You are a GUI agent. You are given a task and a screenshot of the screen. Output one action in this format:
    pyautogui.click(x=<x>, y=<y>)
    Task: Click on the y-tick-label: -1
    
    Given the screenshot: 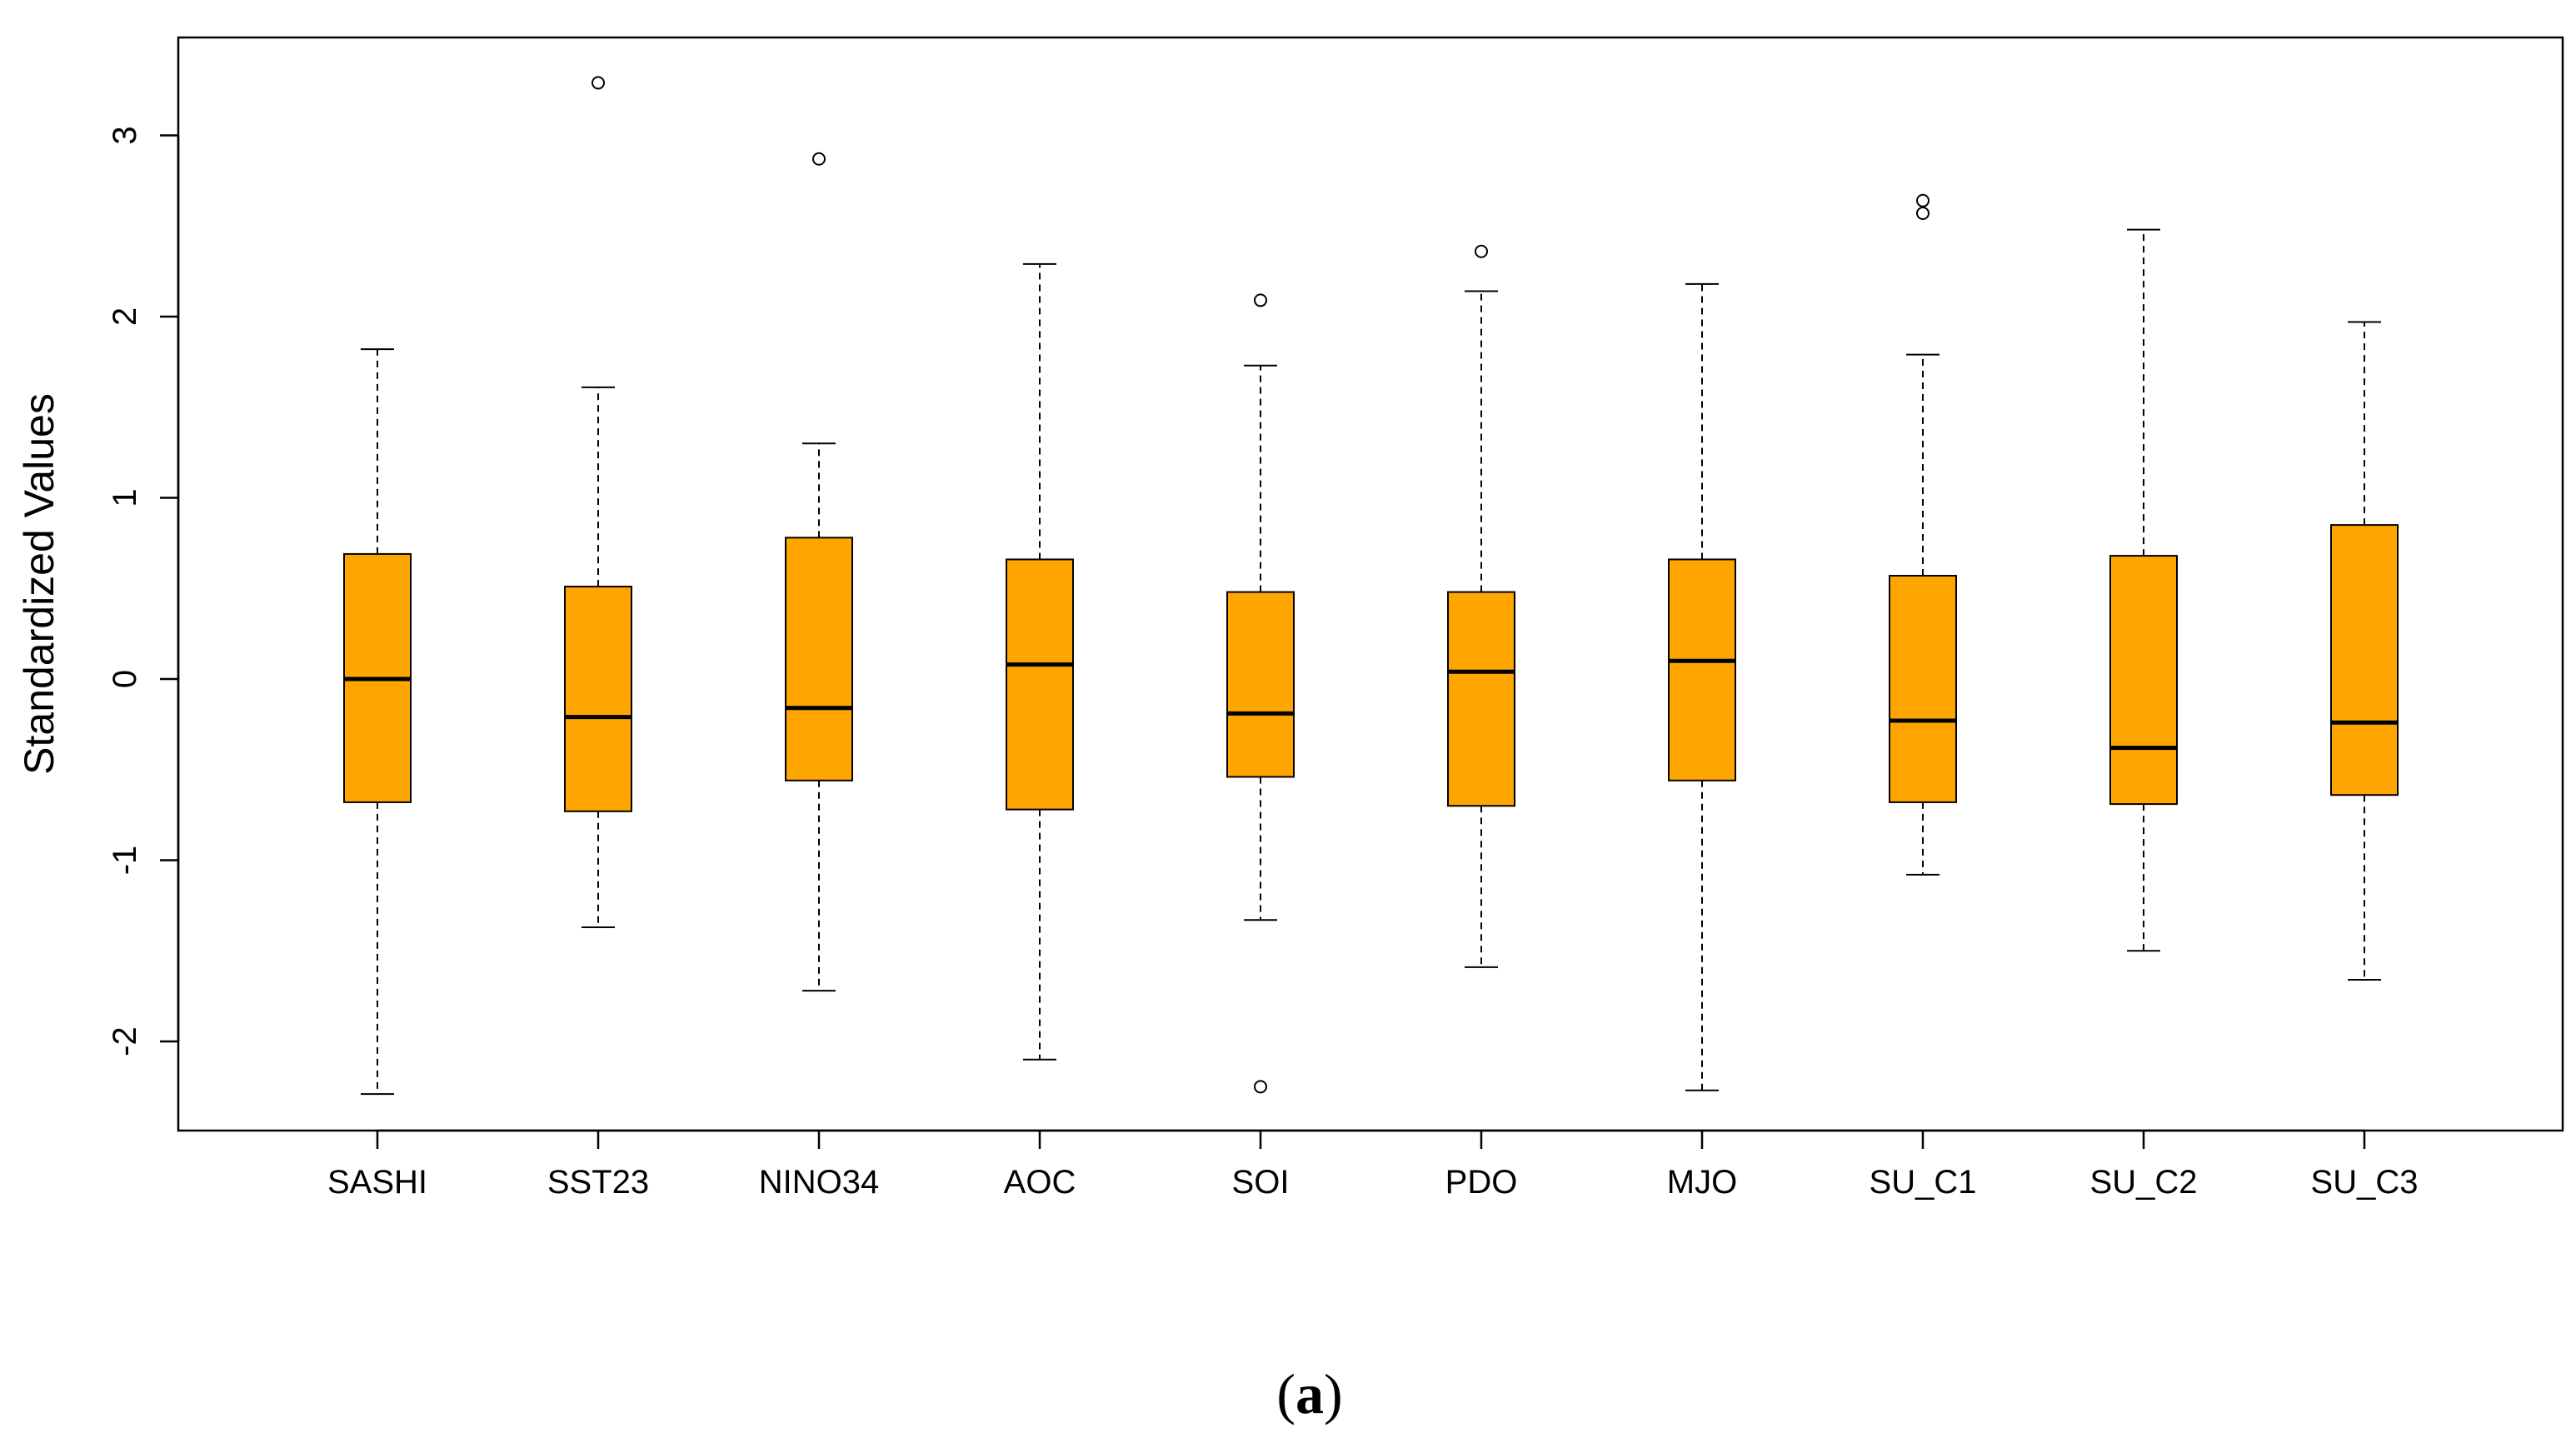 What is the action you would take?
    pyautogui.click(x=125, y=861)
    